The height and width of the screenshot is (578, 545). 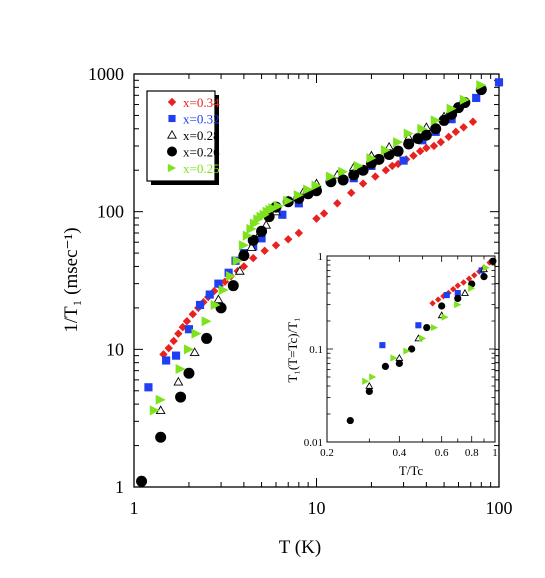 I want to click on legend-item: x=0.26, so click(x=193, y=152).